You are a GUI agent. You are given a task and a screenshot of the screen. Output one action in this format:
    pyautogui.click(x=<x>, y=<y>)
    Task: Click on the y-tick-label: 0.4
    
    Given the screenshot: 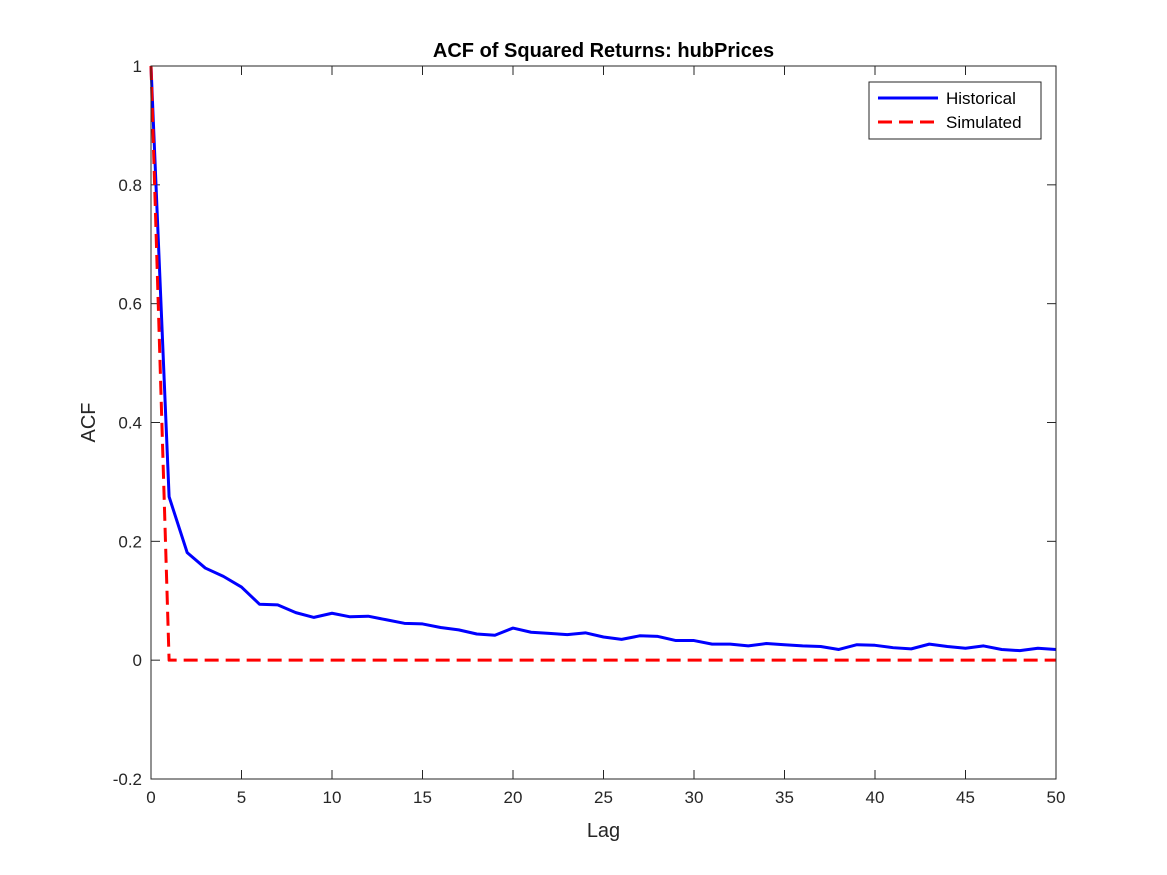 What is the action you would take?
    pyautogui.click(x=130, y=423)
    